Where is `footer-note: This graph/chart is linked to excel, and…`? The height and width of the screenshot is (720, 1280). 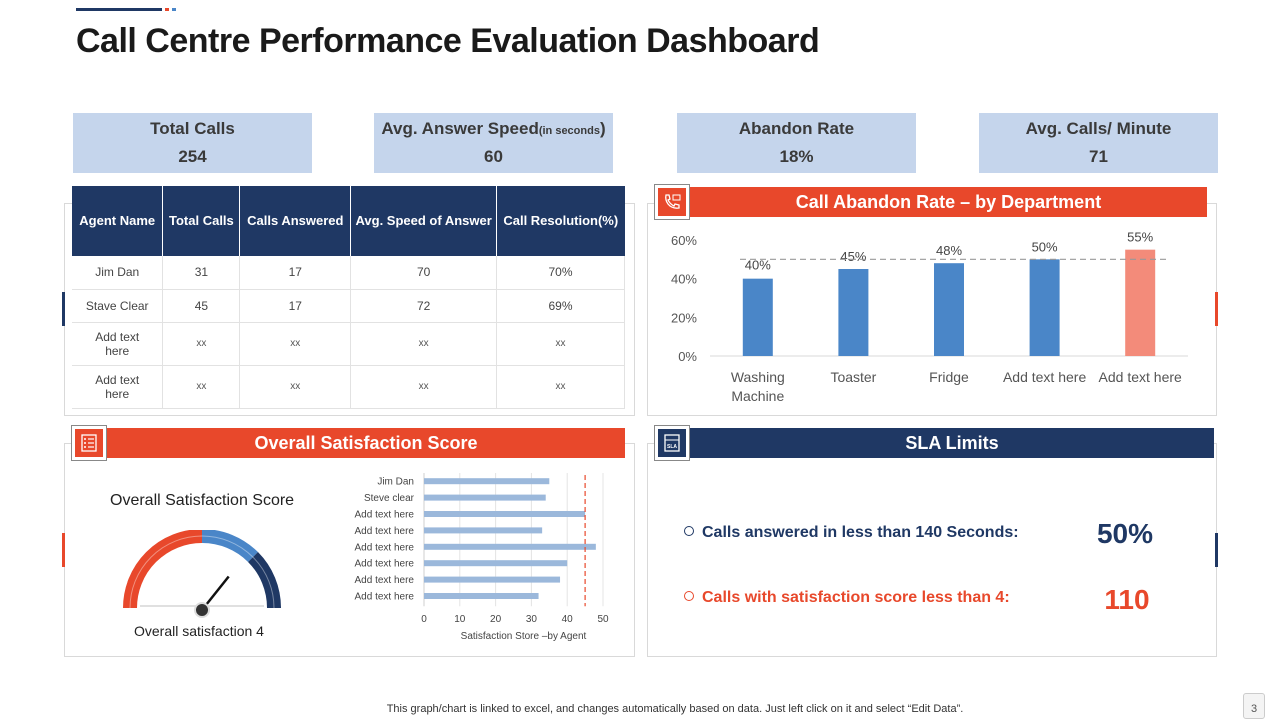
footer-note: This graph/chart is linked to excel, and… is located at coordinates (675, 709).